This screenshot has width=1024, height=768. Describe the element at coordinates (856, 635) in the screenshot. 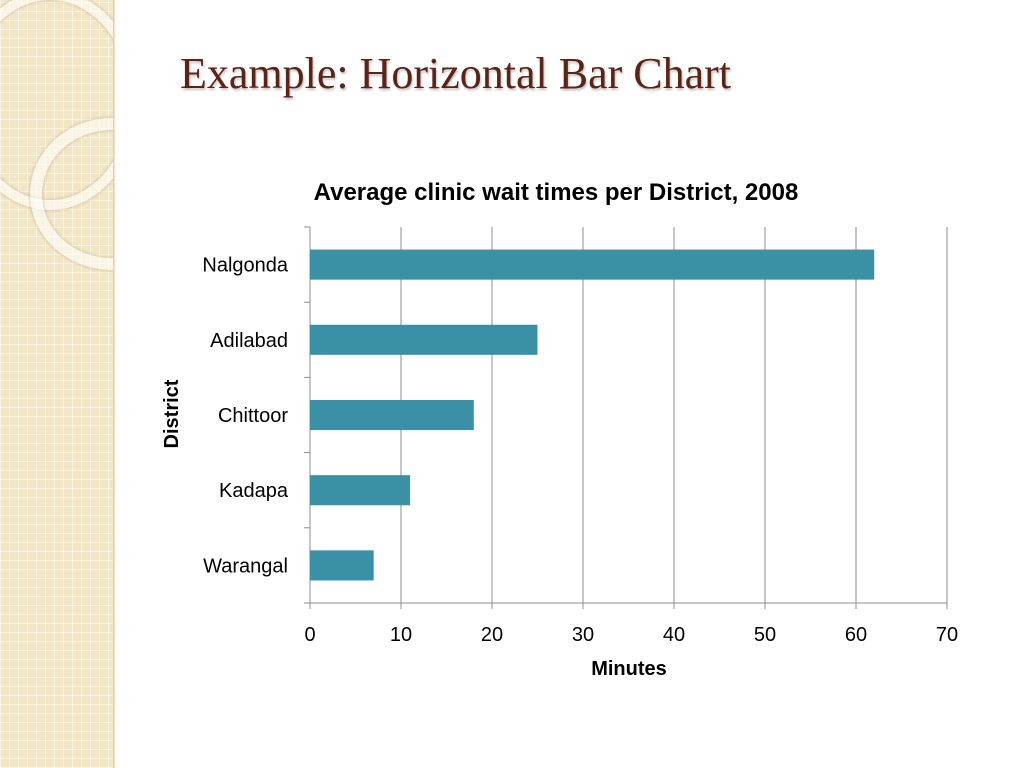

I see `x-tick-label: 60` at that location.